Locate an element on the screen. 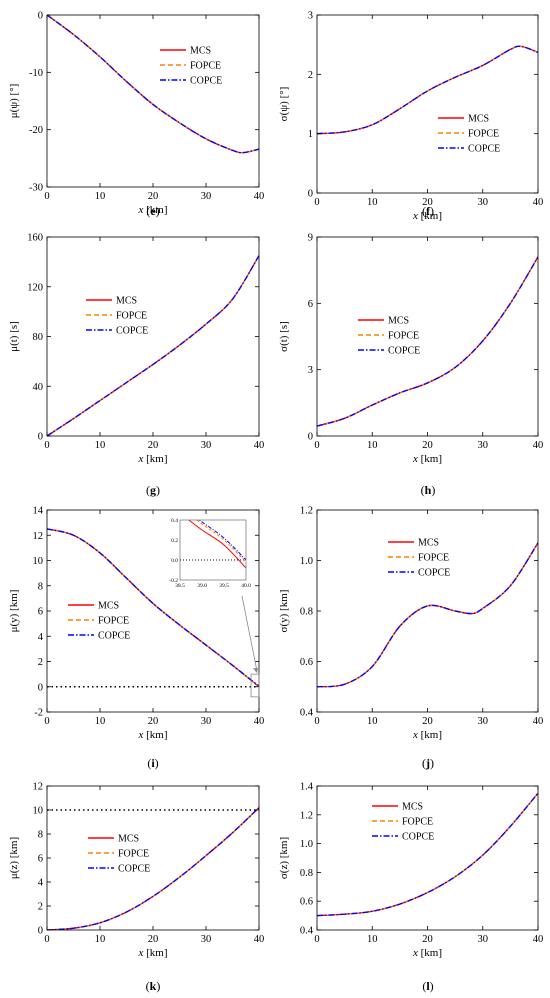 The height and width of the screenshot is (998, 550). y-tick-label: 9 is located at coordinates (310, 238).